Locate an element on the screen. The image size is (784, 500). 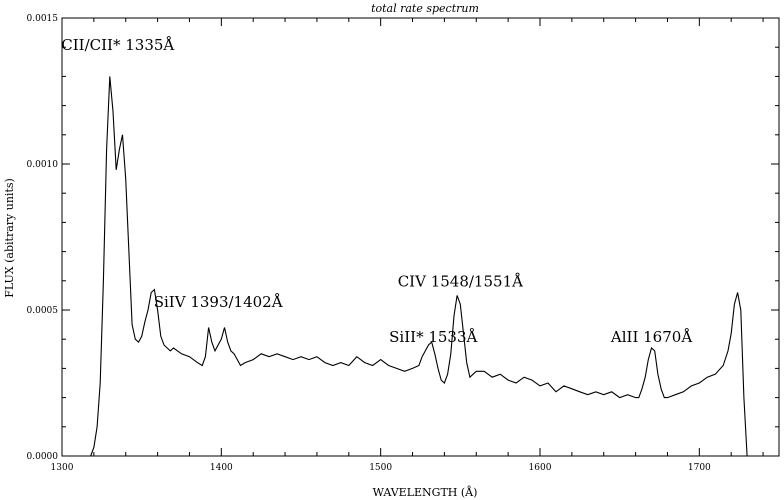
y-tick-label: 0.0005 is located at coordinates (43, 311).